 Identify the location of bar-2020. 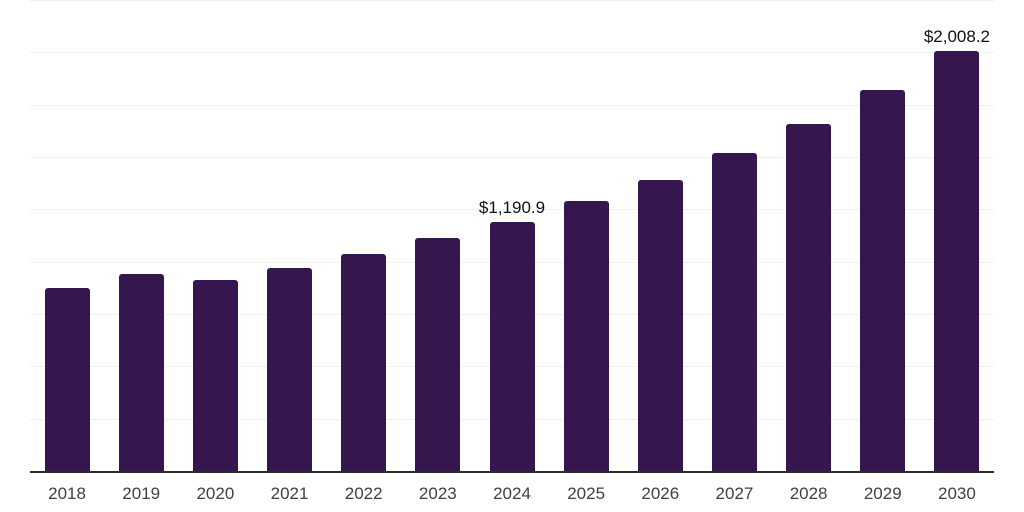
(215, 375).